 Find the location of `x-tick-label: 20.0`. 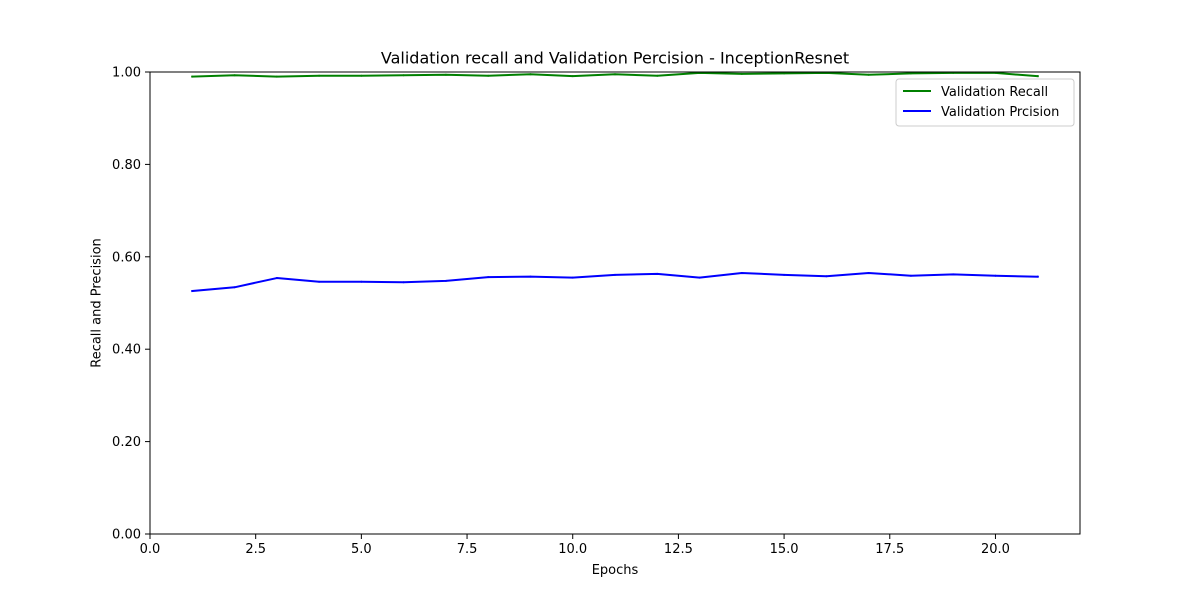

x-tick-label: 20.0 is located at coordinates (995, 549).